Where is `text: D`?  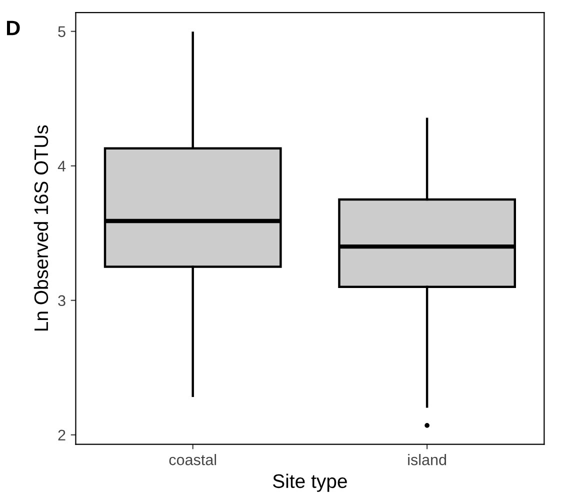
text: D is located at coordinates (13, 28).